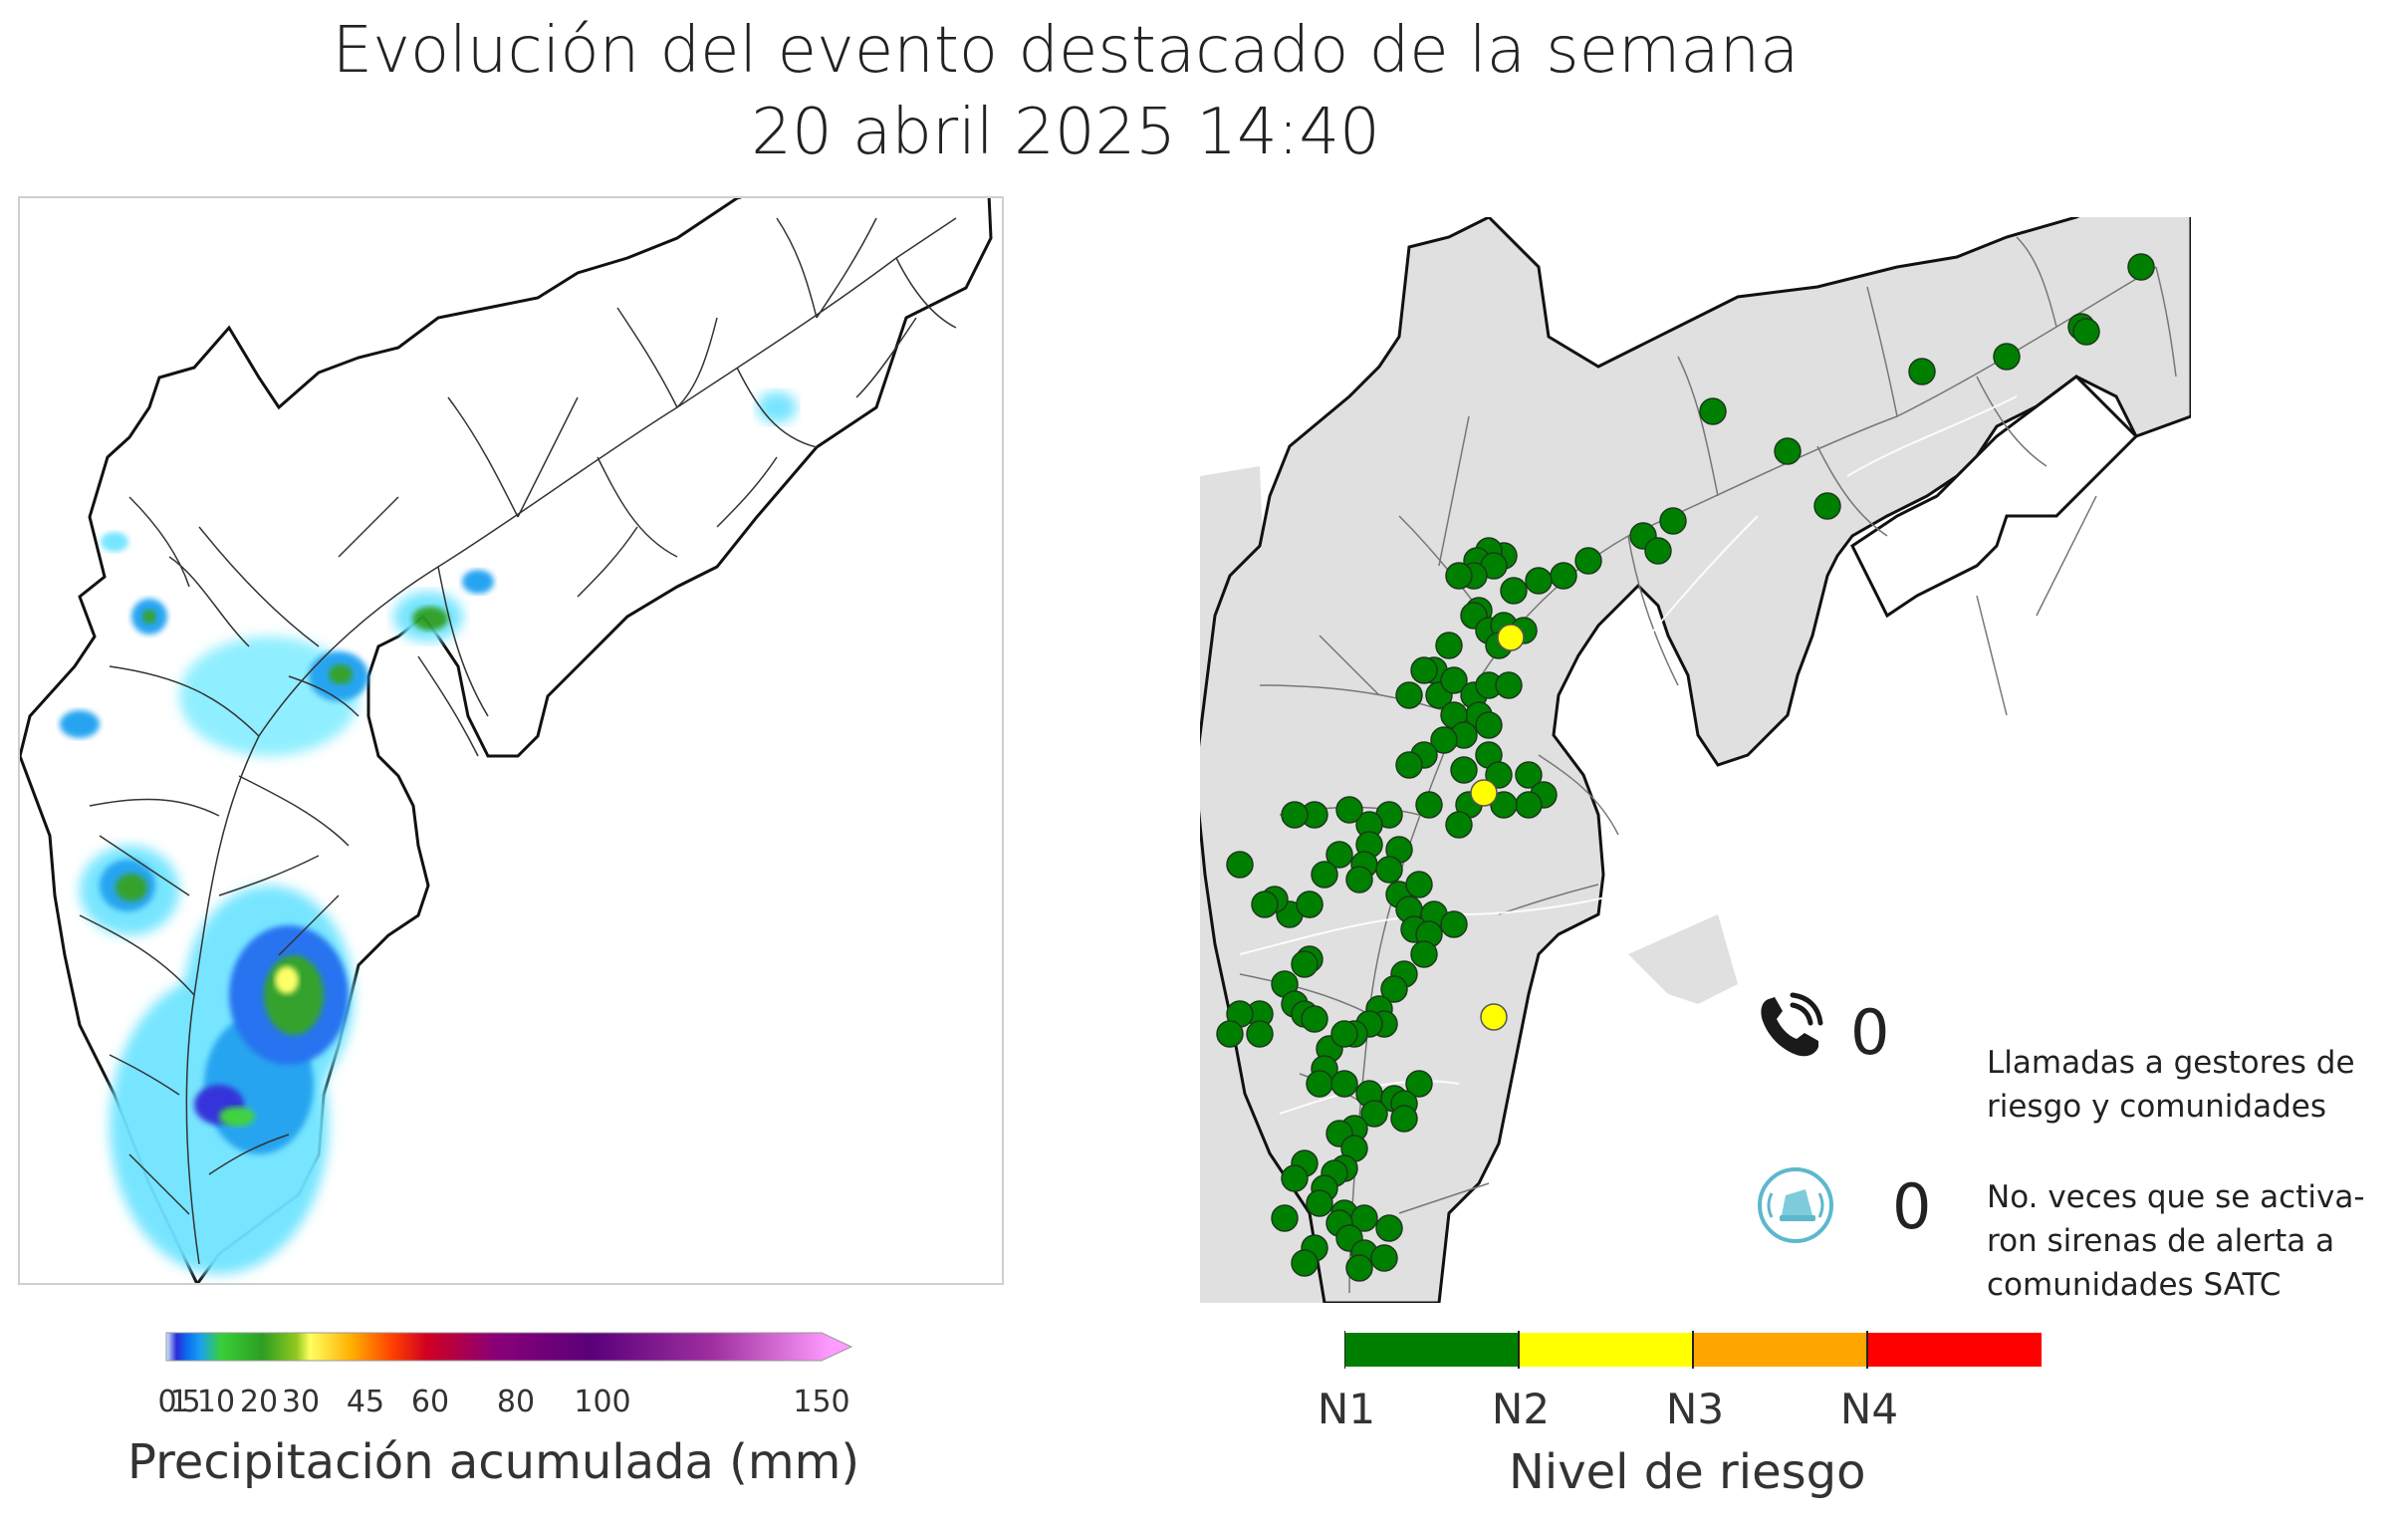  Describe the element at coordinates (167, 1402) in the screenshot. I see `colorbar-tick: 0` at that location.